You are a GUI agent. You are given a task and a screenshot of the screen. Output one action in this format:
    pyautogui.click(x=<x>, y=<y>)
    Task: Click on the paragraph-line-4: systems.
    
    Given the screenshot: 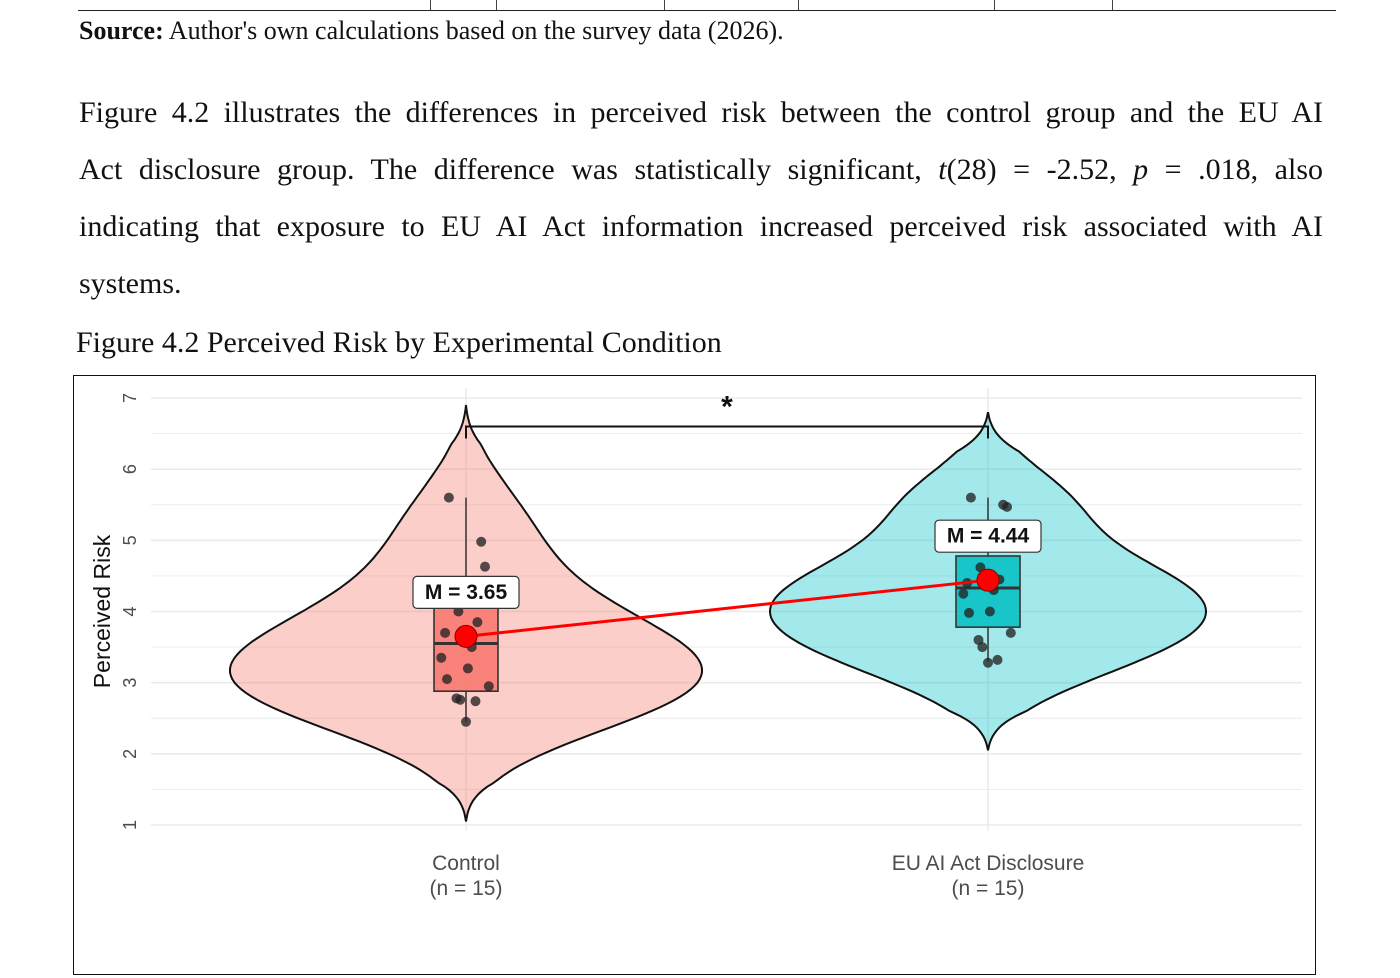 What is the action you would take?
    pyautogui.click(x=130, y=283)
    